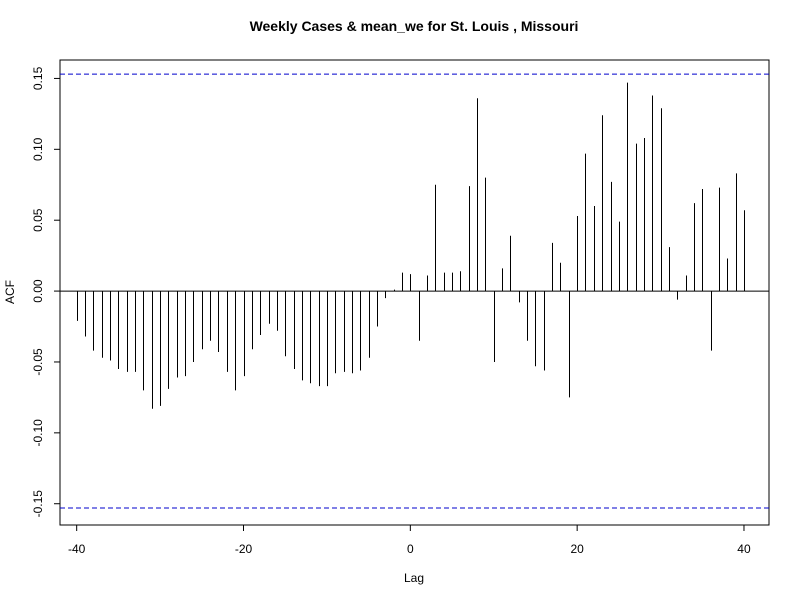  I want to click on x-axis: -40 -20 0 20 40, so click(409, 540).